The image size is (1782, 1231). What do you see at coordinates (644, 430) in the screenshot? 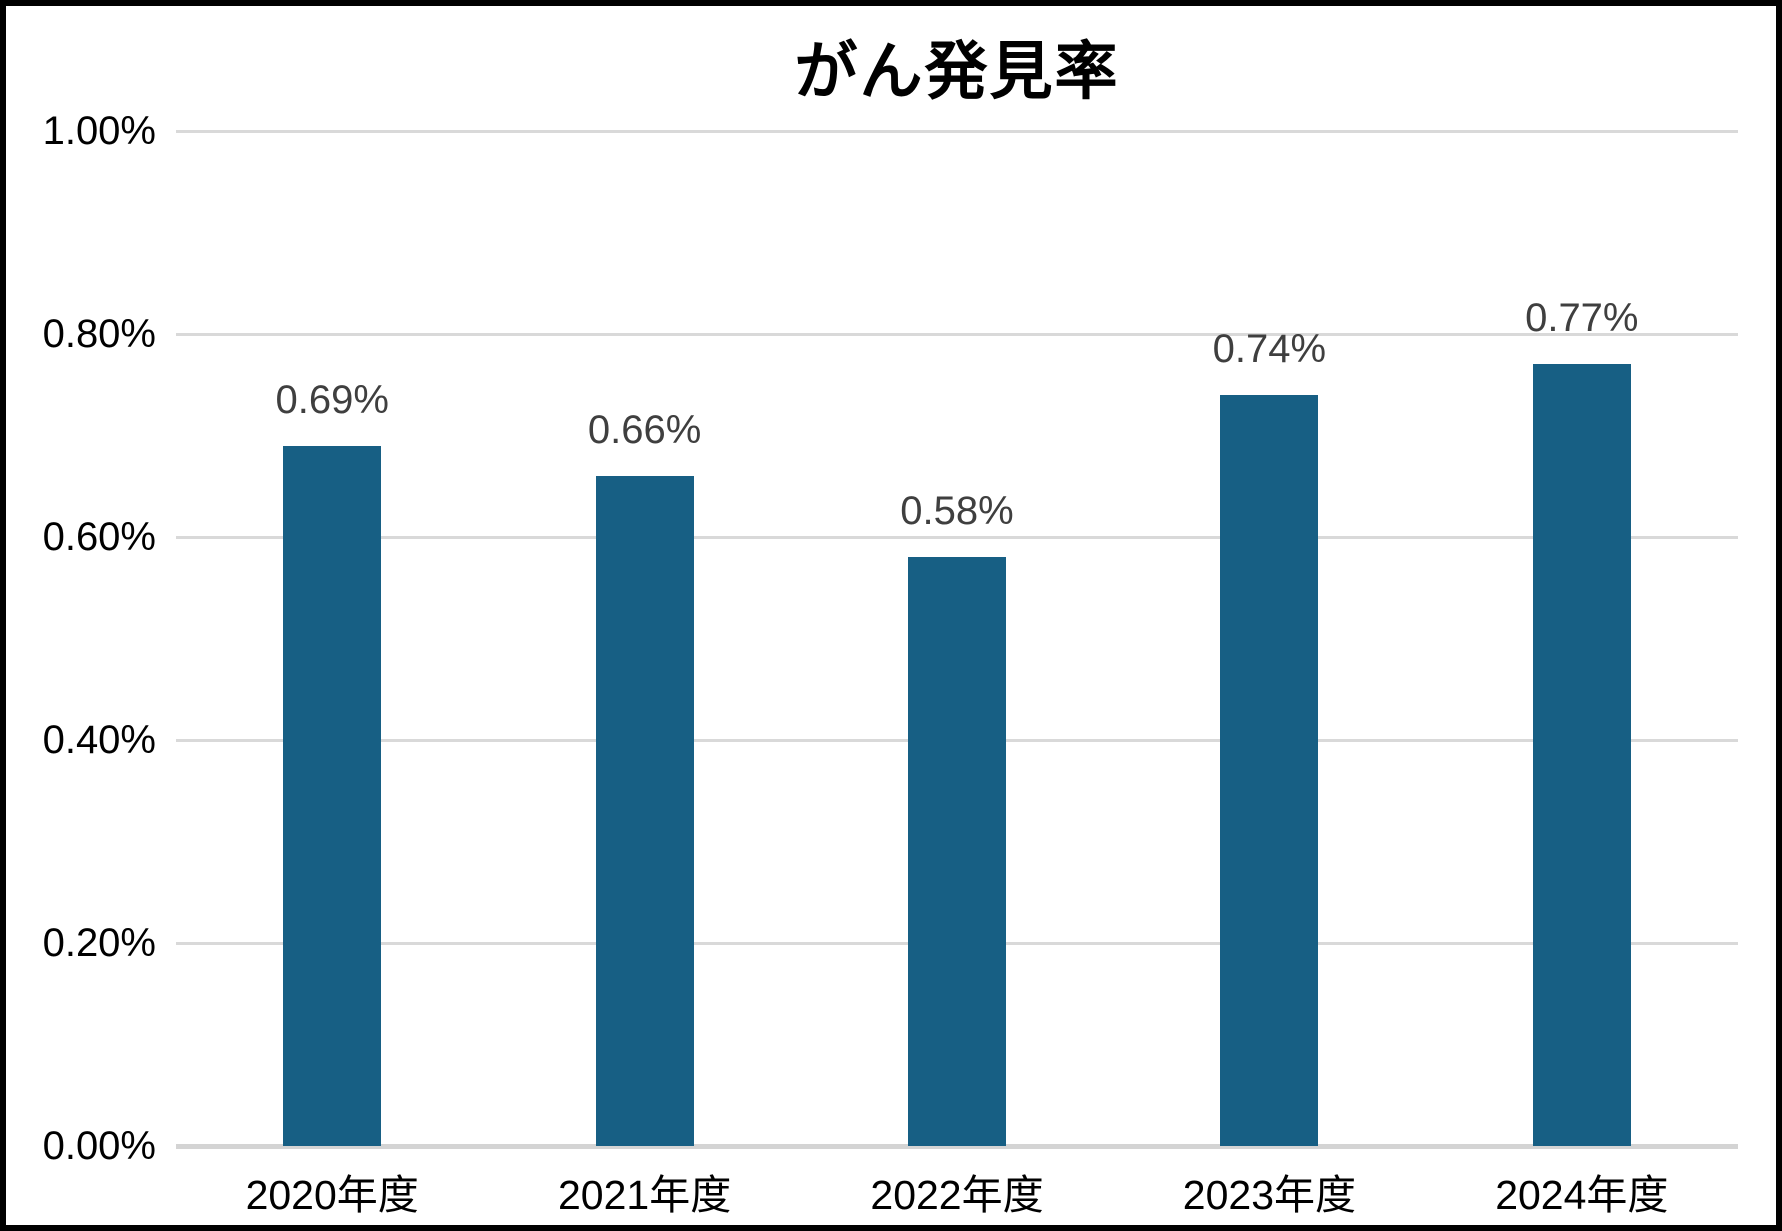
I see `bar-value-label: 0.66%` at bounding box center [644, 430].